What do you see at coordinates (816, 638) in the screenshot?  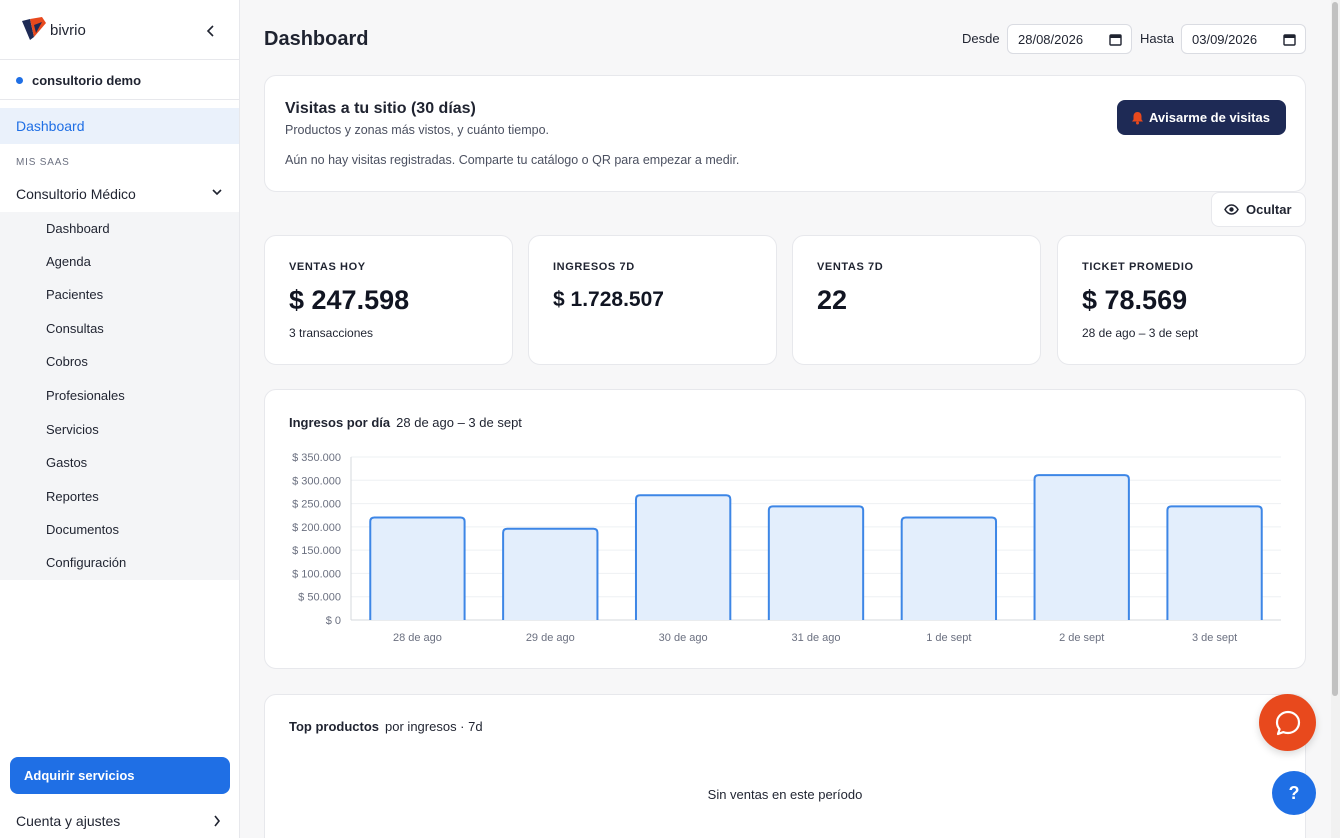 I see `chart-x-tick-label: 31 de ago` at bounding box center [816, 638].